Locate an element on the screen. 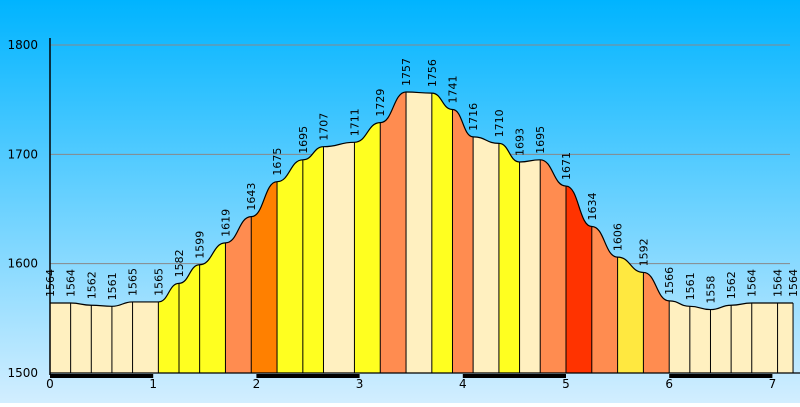  elevation-label: 1619 is located at coordinates (225, 223).